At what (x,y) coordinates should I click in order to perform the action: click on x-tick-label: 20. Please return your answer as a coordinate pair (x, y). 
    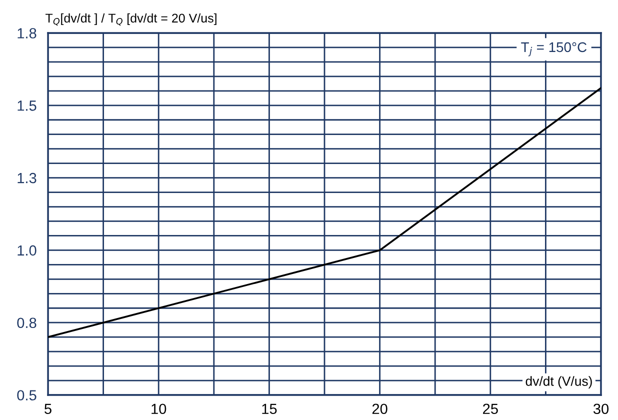
    Looking at the image, I should click on (380, 409).